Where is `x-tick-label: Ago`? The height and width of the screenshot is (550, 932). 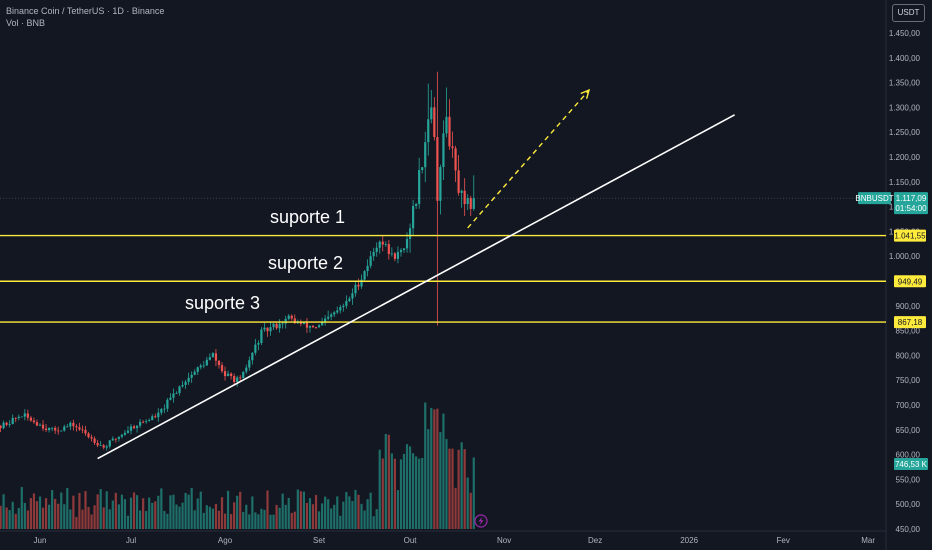
x-tick-label: Ago is located at coordinates (225, 540).